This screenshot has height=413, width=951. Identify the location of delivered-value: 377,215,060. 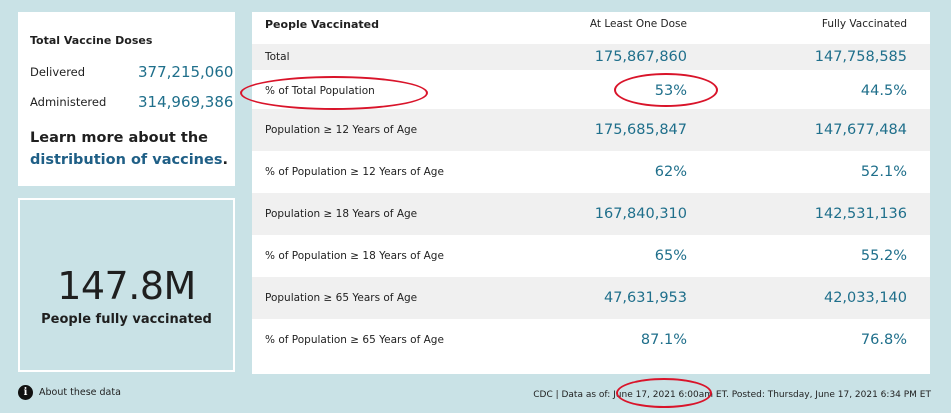
(186, 72).